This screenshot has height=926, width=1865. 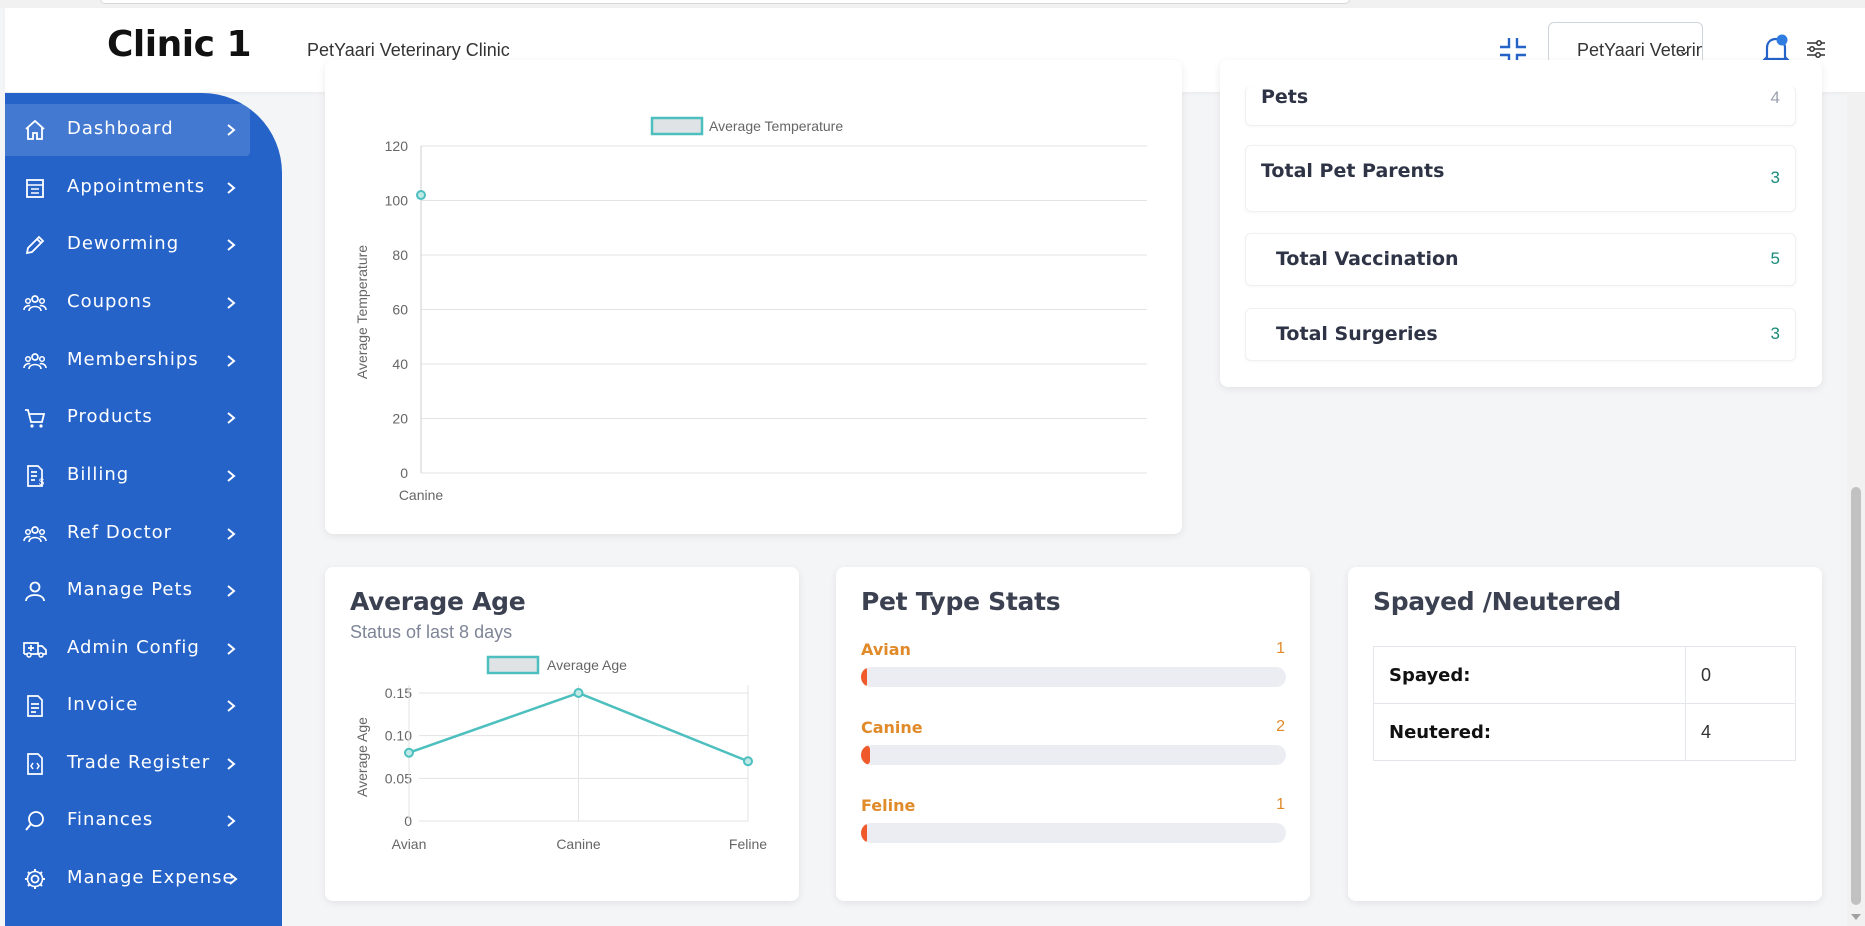 What do you see at coordinates (1529, 675) in the screenshot?
I see `spayed-label: Spayed:` at bounding box center [1529, 675].